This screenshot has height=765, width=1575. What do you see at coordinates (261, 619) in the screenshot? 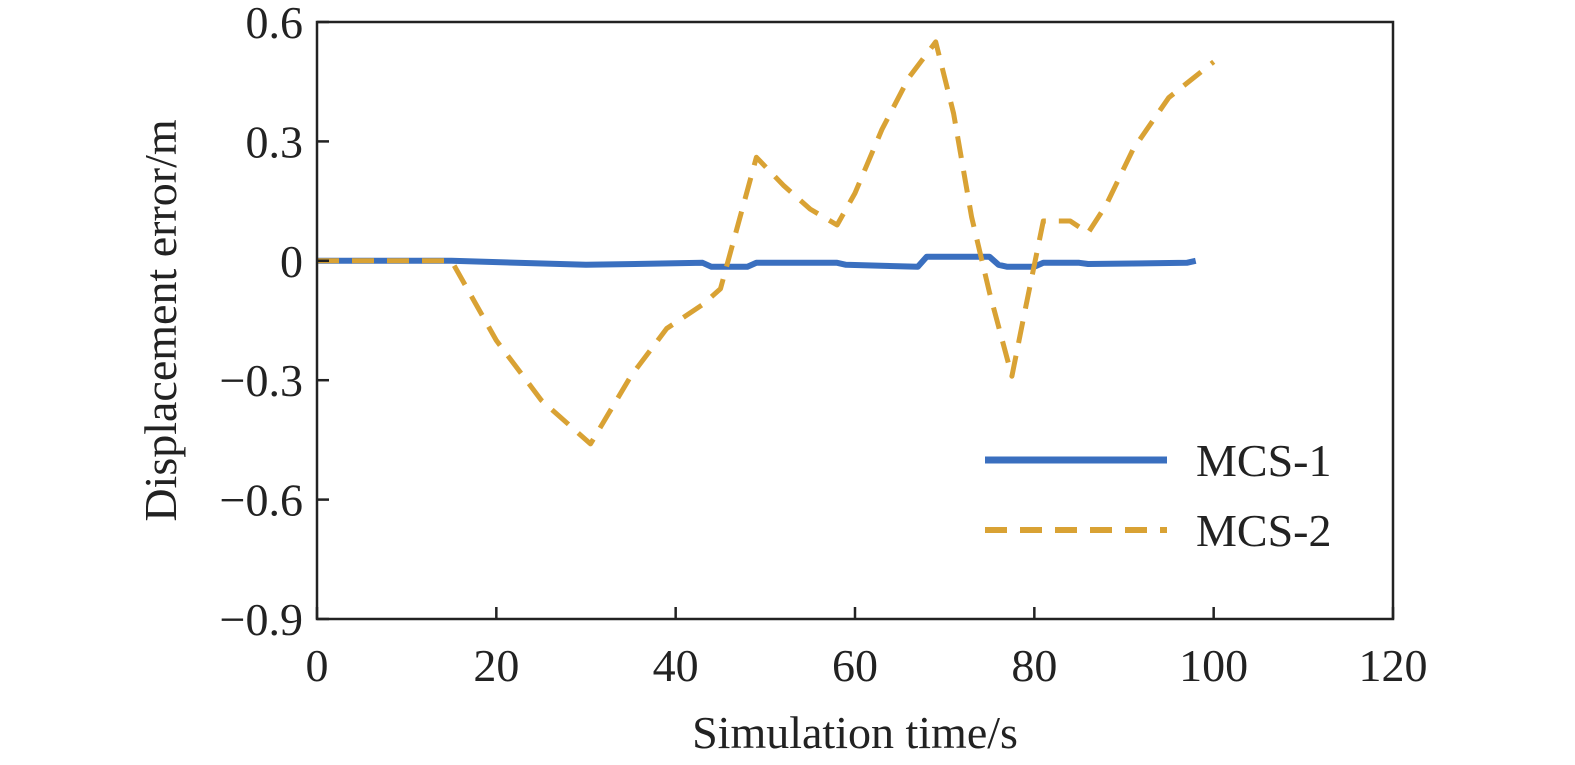
I see `y-tick-label: −0.9` at bounding box center [261, 619].